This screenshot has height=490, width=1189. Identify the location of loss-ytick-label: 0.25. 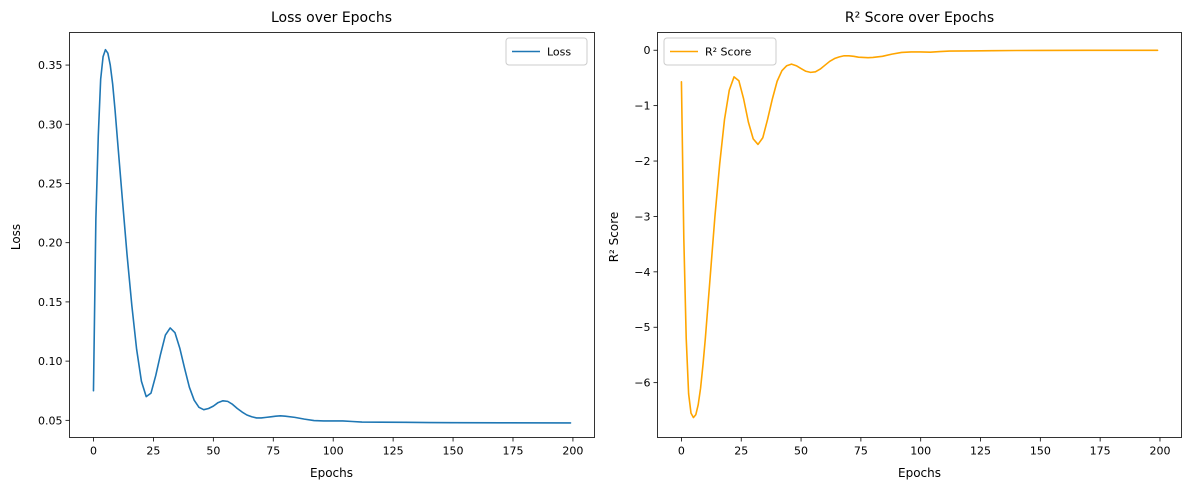
(50, 183).